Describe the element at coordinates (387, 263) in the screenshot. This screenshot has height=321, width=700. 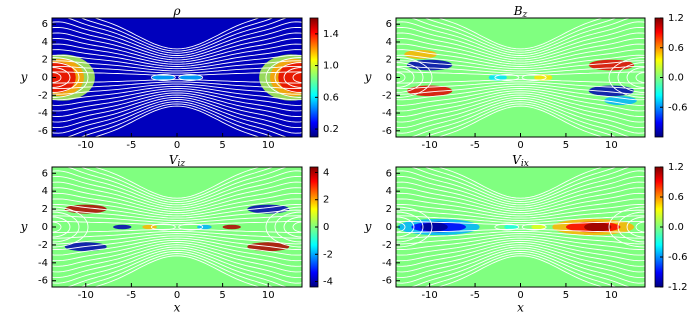
I see `y-tick-label: -4` at that location.